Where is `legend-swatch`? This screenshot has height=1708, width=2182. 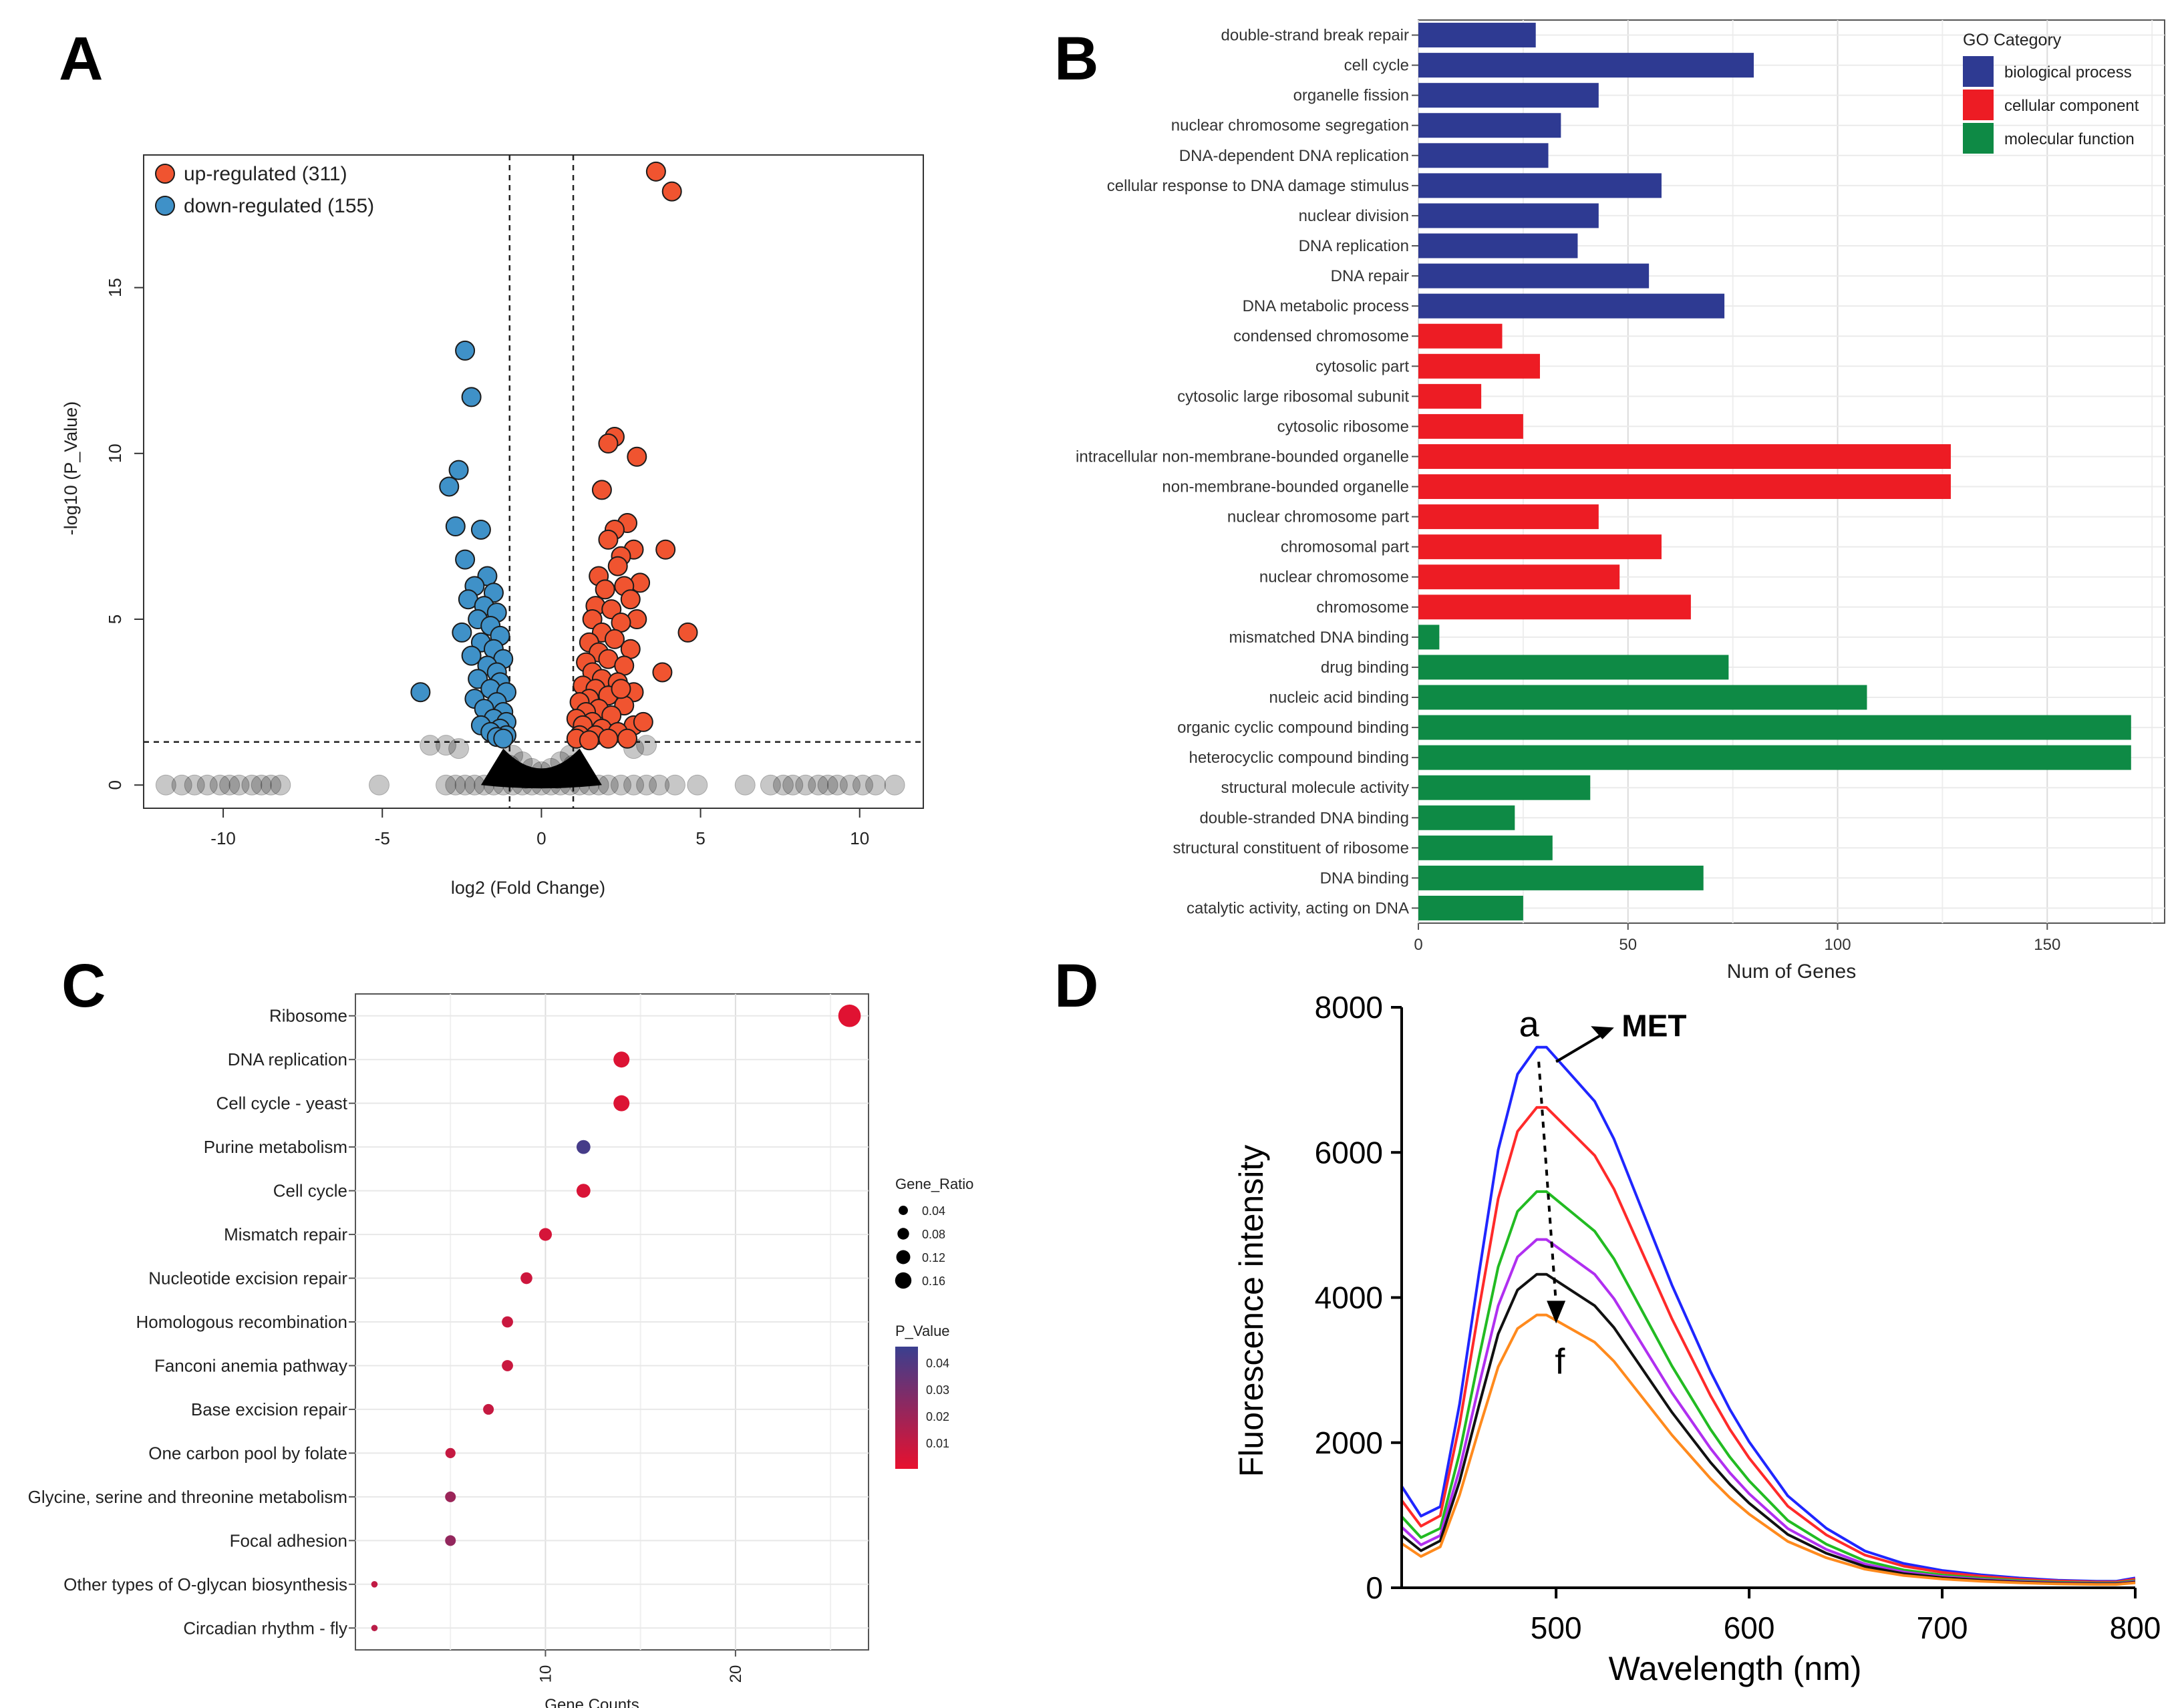
legend-swatch is located at coordinates (1979, 105).